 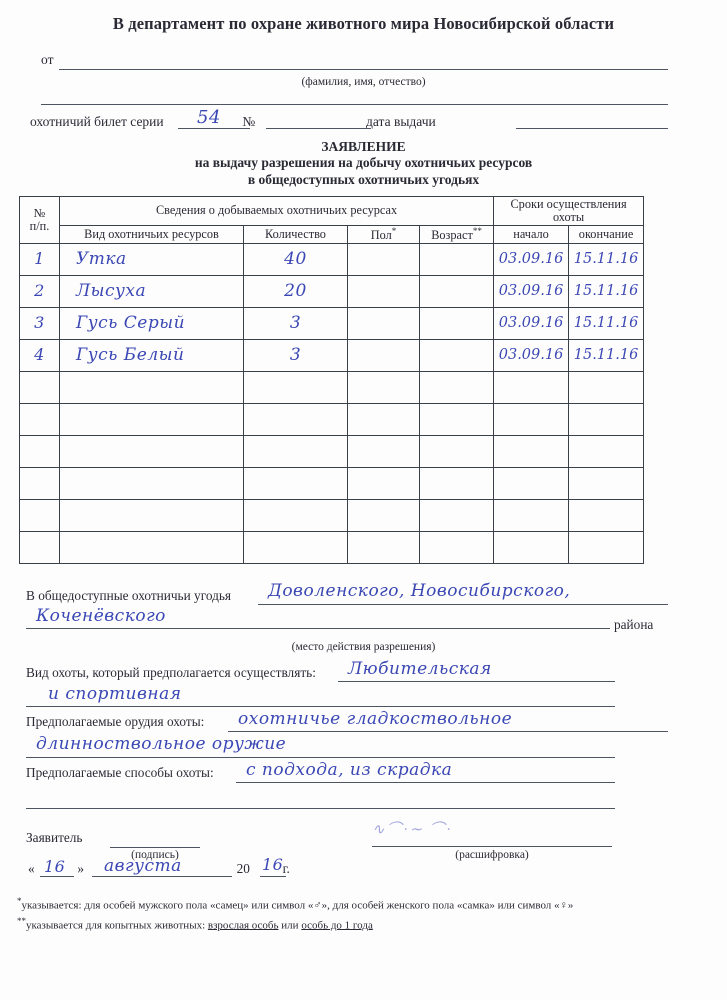 I want to click on hunting-ticket-line: охотничий билет серии № дата выдачи, so click(x=233, y=122).